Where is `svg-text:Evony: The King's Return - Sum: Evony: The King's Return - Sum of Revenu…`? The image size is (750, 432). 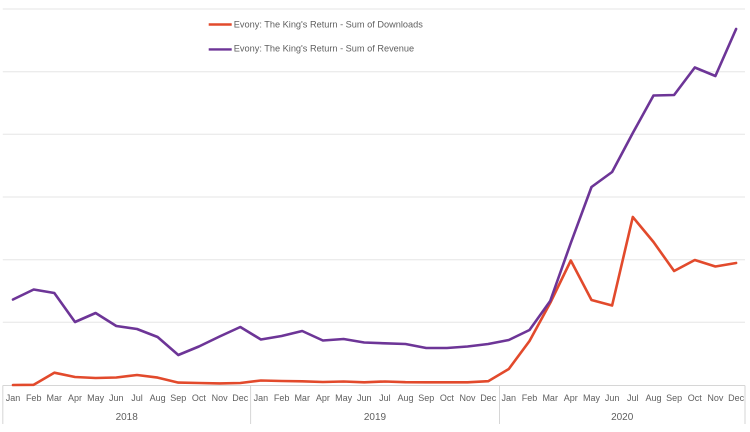
svg-text:Evony: The King's Return - Sum: Evony: The King's Return - Sum of Revenu… is located at coordinates (324, 49).